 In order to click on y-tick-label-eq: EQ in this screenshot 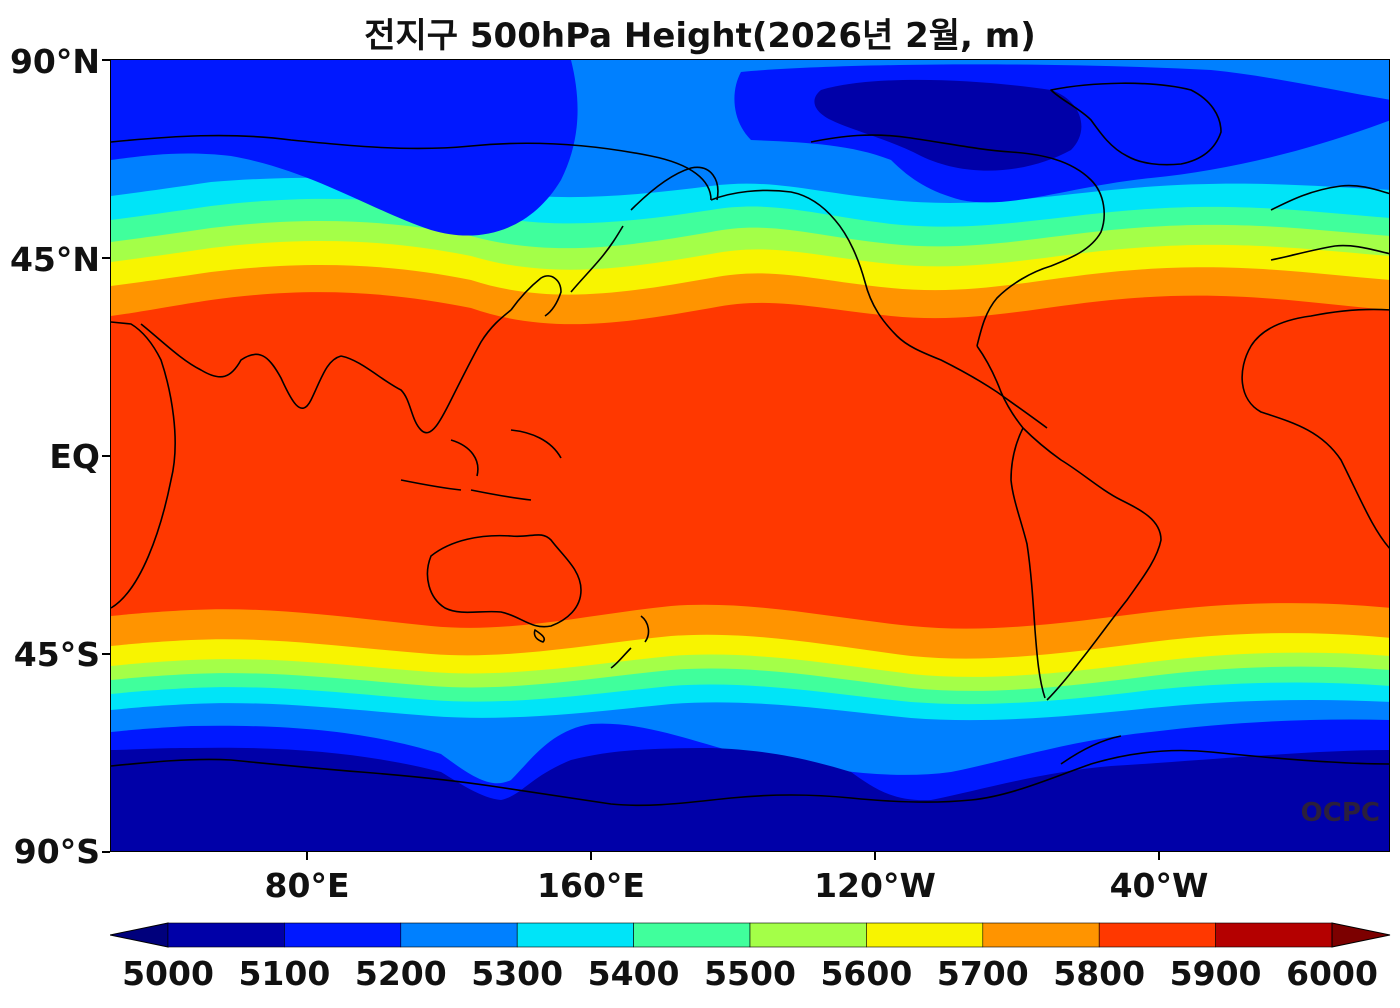, I will do `click(74, 456)`.